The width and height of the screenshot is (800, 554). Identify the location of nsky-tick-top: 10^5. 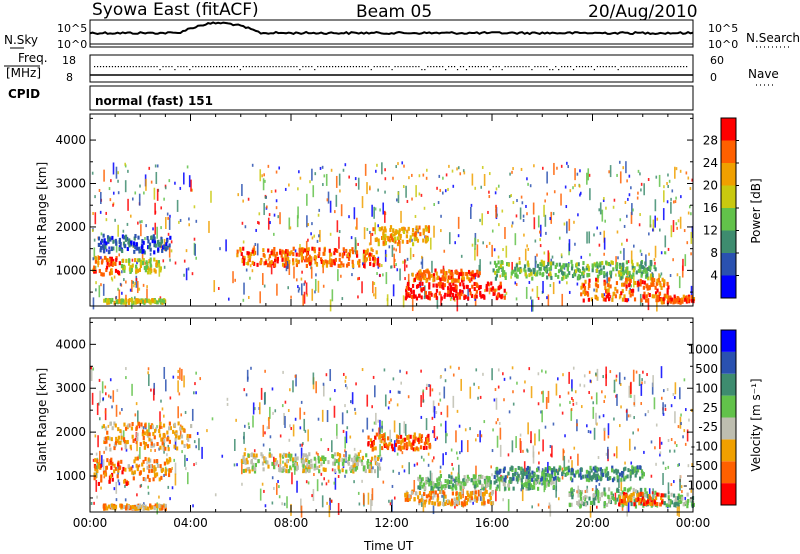
(72, 28).